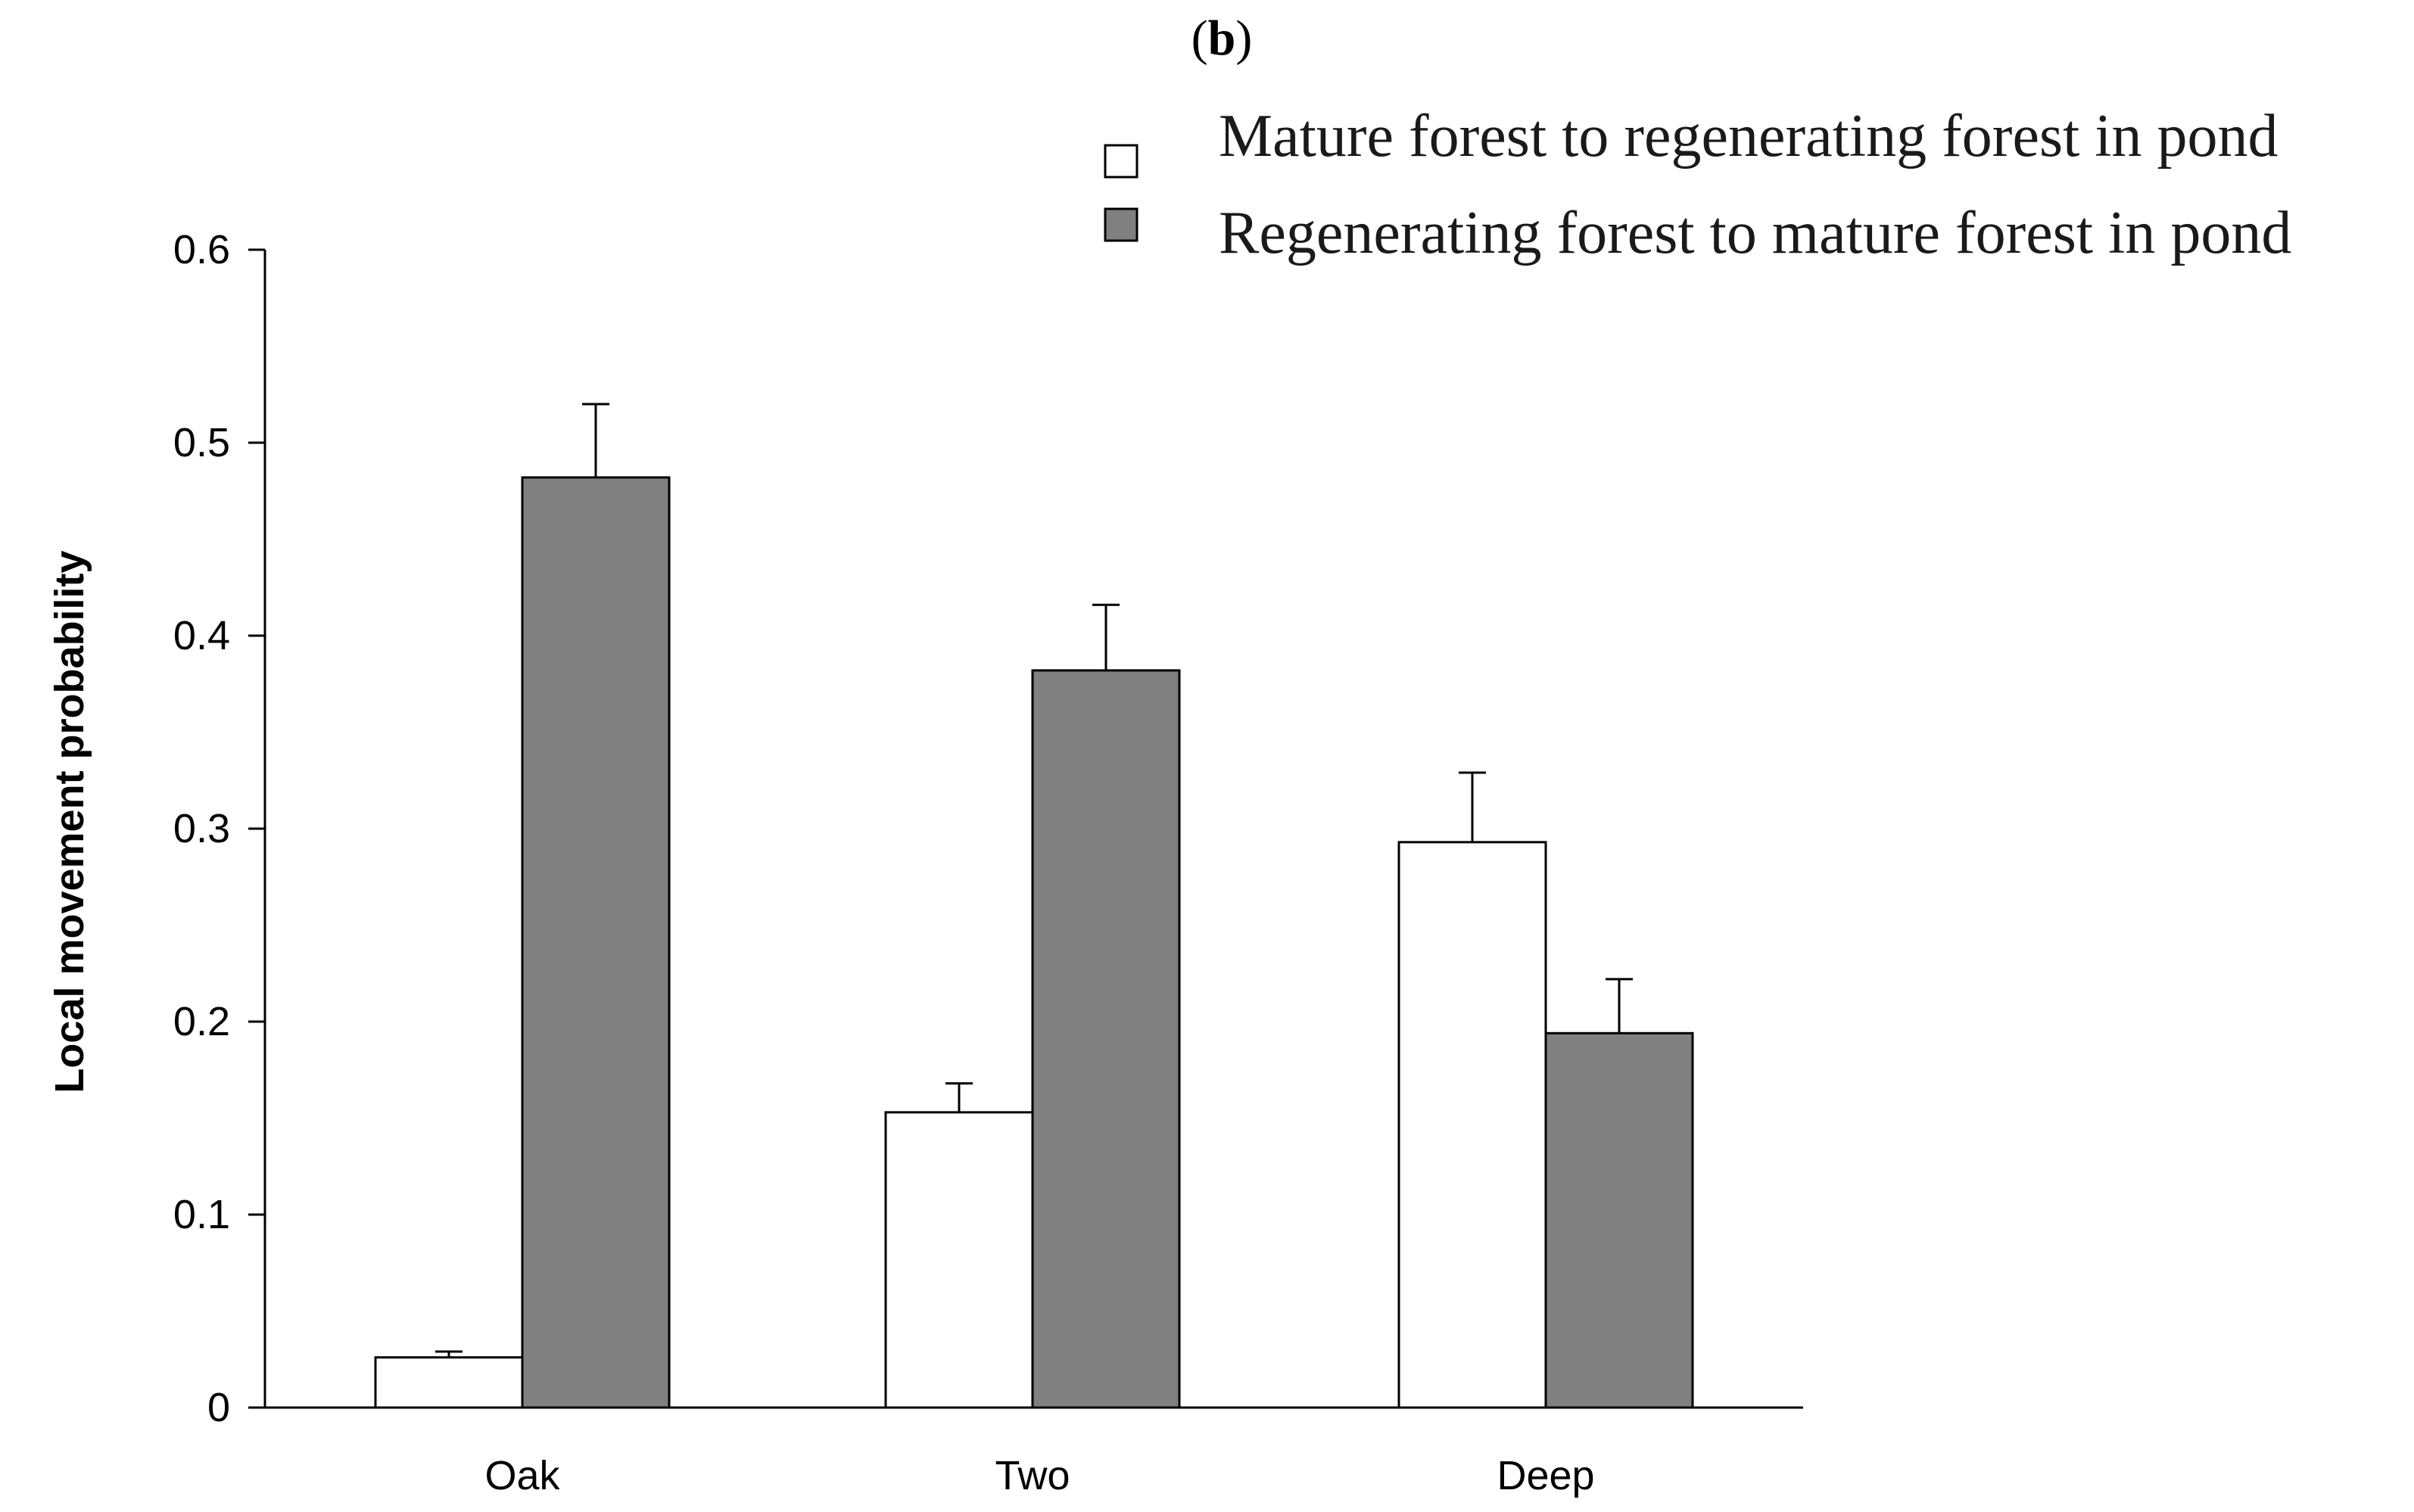  What do you see at coordinates (202, 249) in the screenshot?
I see `y-tick-label: 0.6` at bounding box center [202, 249].